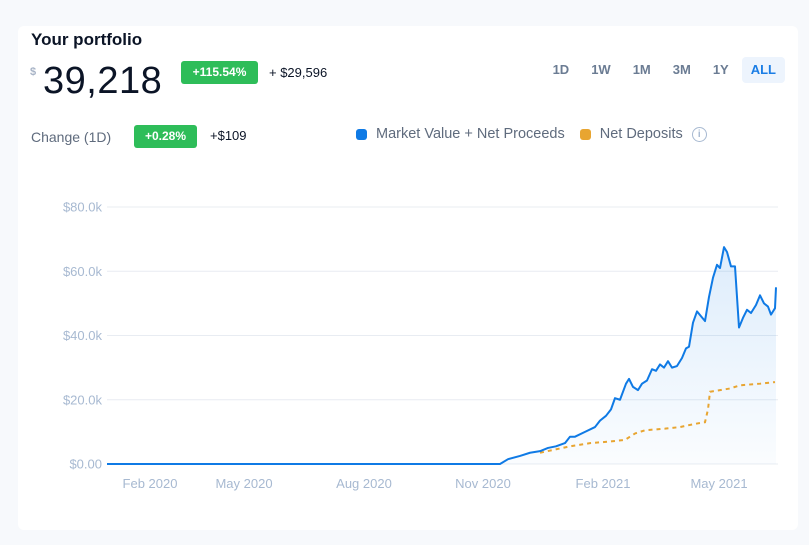 Image resolution: width=809 pixels, height=545 pixels. What do you see at coordinates (657, 417) in the screenshot?
I see `net-deposits-line` at bounding box center [657, 417].